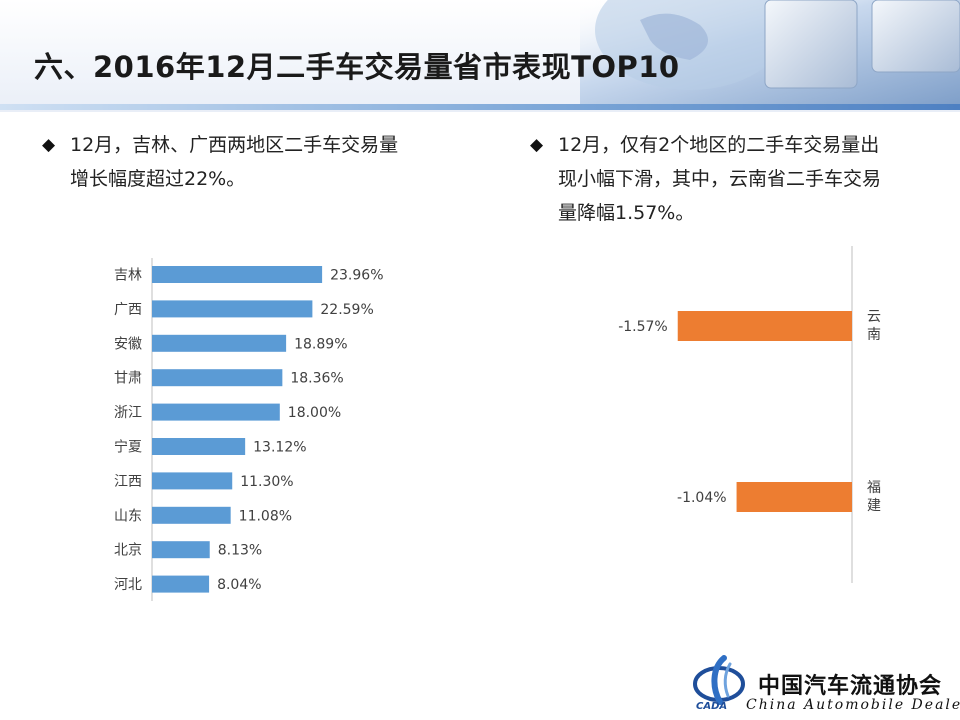 The width and height of the screenshot is (960, 720). What do you see at coordinates (266, 482) in the screenshot?
I see `data-label: 11.30%` at bounding box center [266, 482].